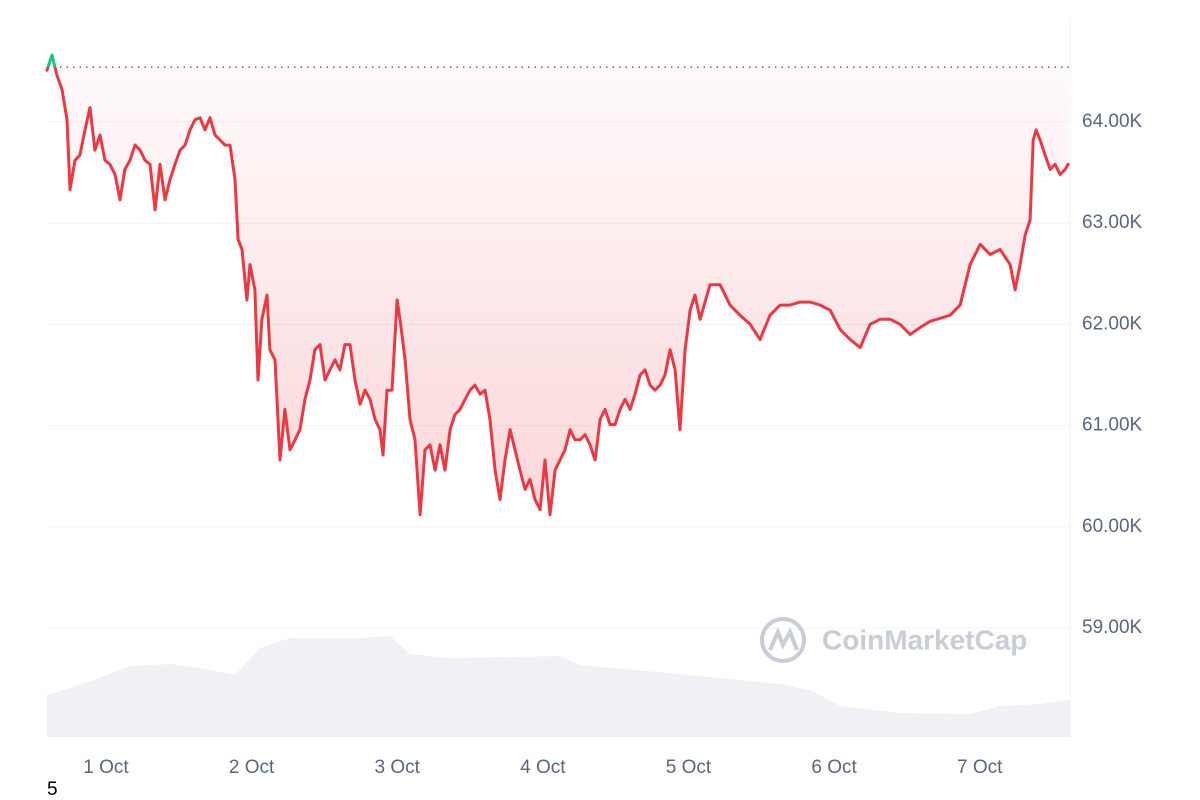 Image resolution: width=1200 pixels, height=800 pixels. What do you see at coordinates (1112, 121) in the screenshot?
I see `y-tick-label: 64.00K` at bounding box center [1112, 121].